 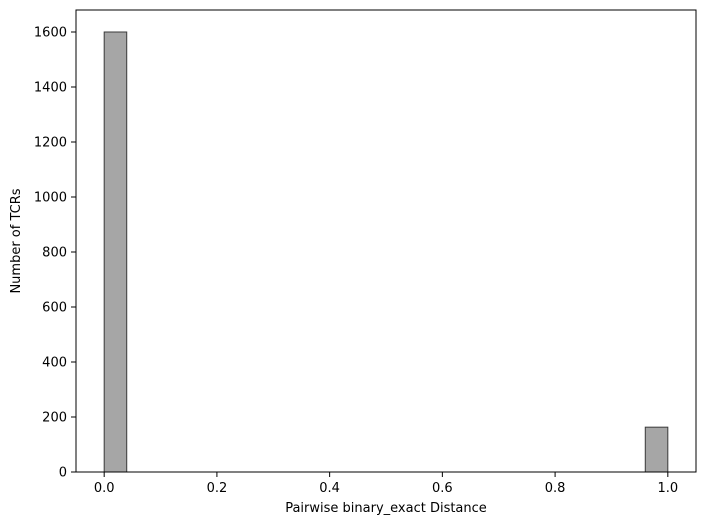 I want to click on x-tick-label: 0.4, so click(x=329, y=488).